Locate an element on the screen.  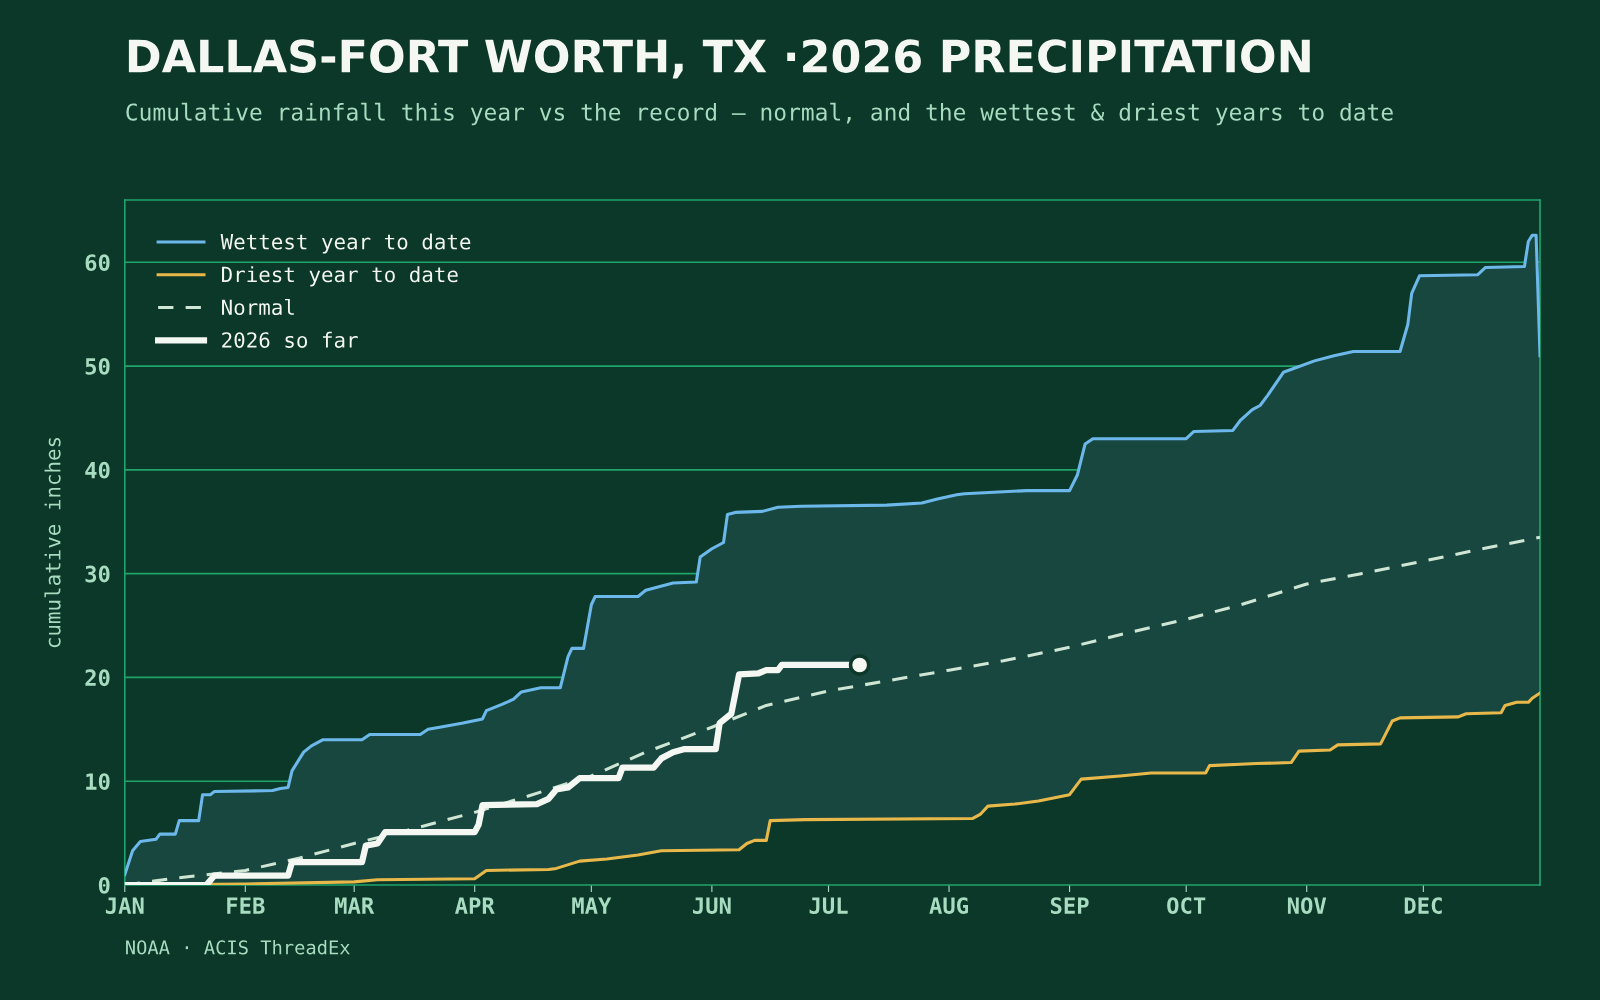
y-tick-label: 0 is located at coordinates (104, 885).